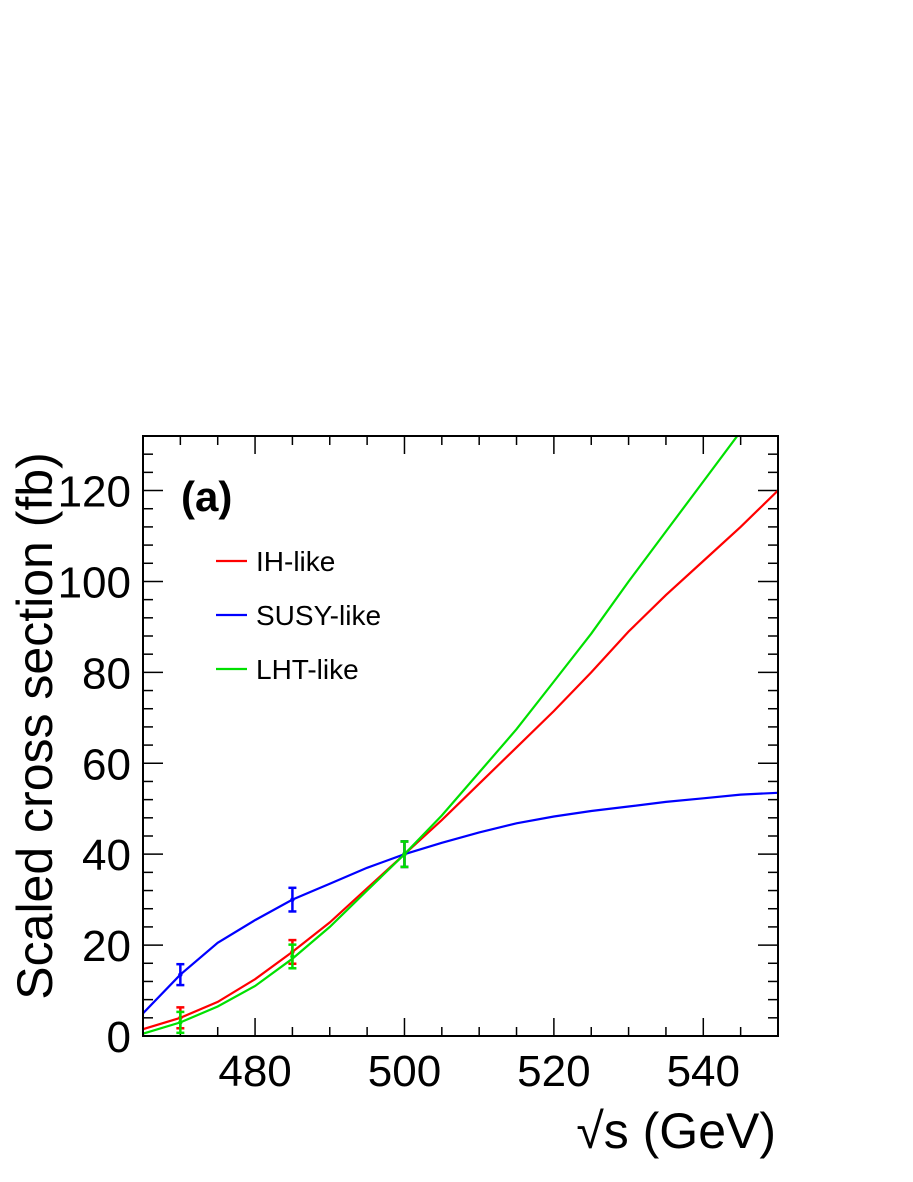 Image resolution: width=913 pixels, height=1182 pixels. I want to click on x-tick-labels: 480 500 520 540, so click(479, 1071).